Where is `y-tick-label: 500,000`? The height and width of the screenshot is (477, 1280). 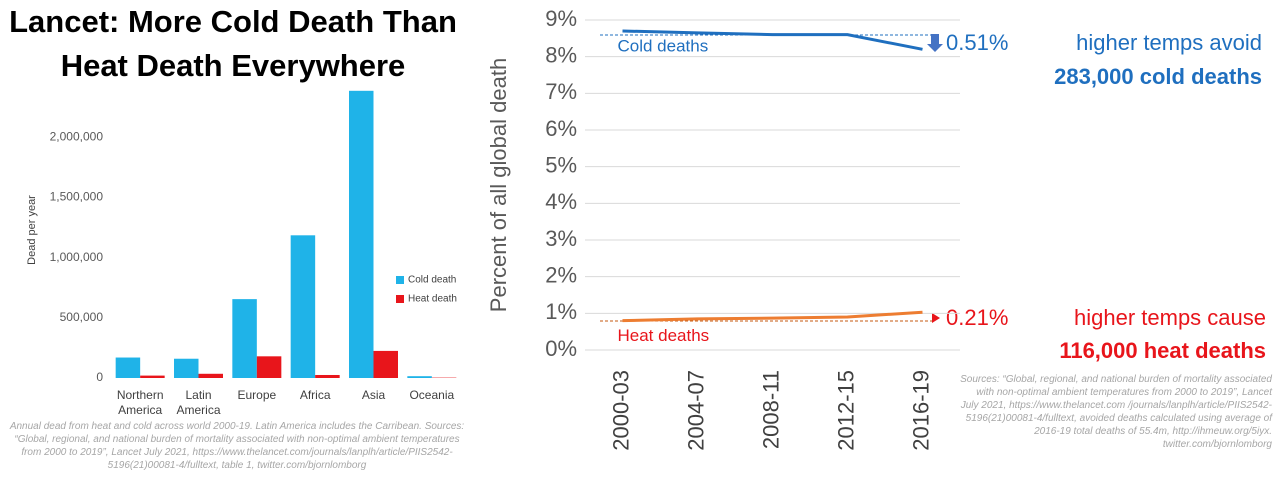 y-tick-label: 500,000 is located at coordinates (82, 317).